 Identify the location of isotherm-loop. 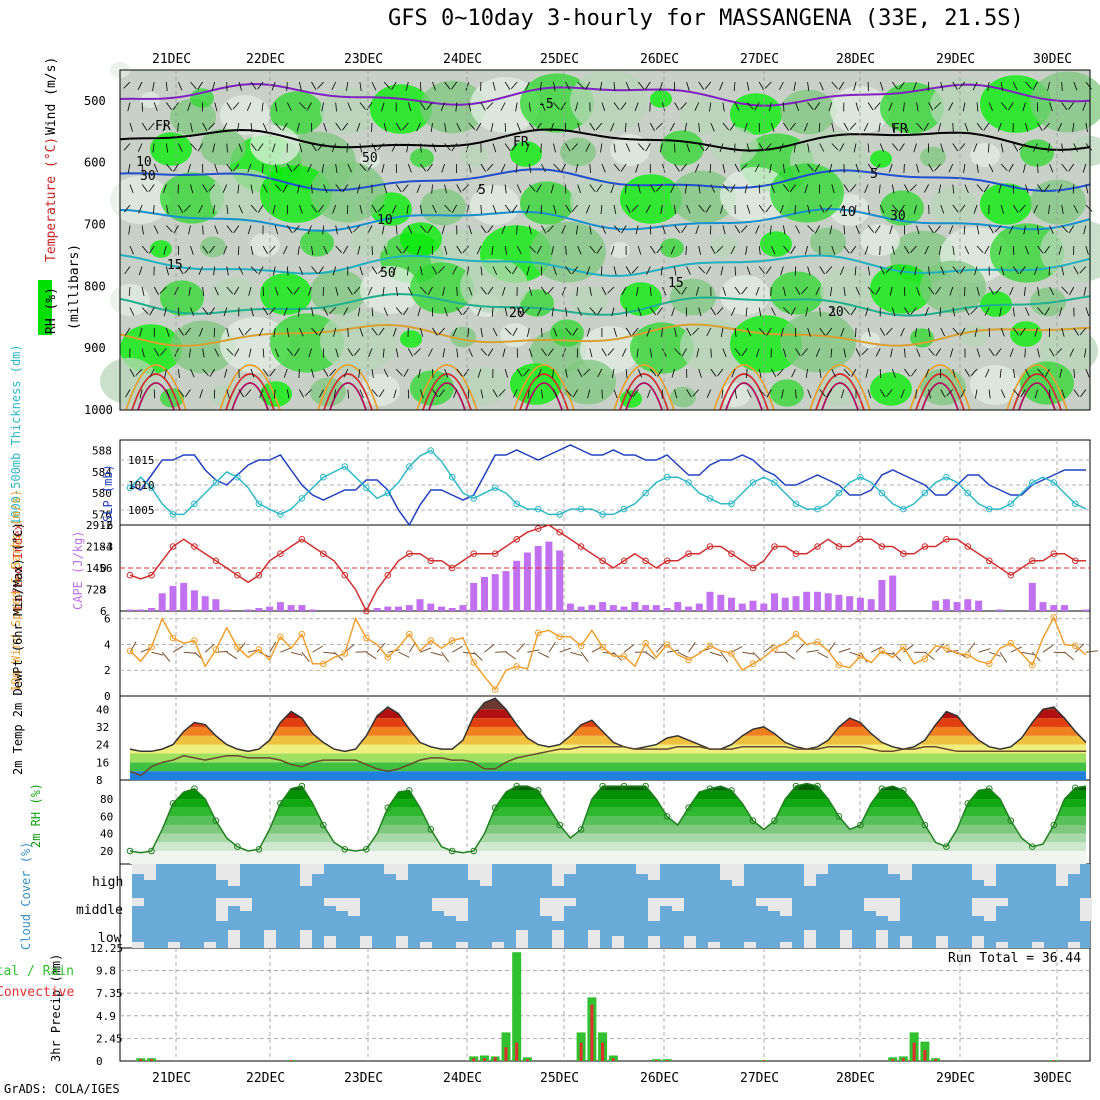
(544, 396).